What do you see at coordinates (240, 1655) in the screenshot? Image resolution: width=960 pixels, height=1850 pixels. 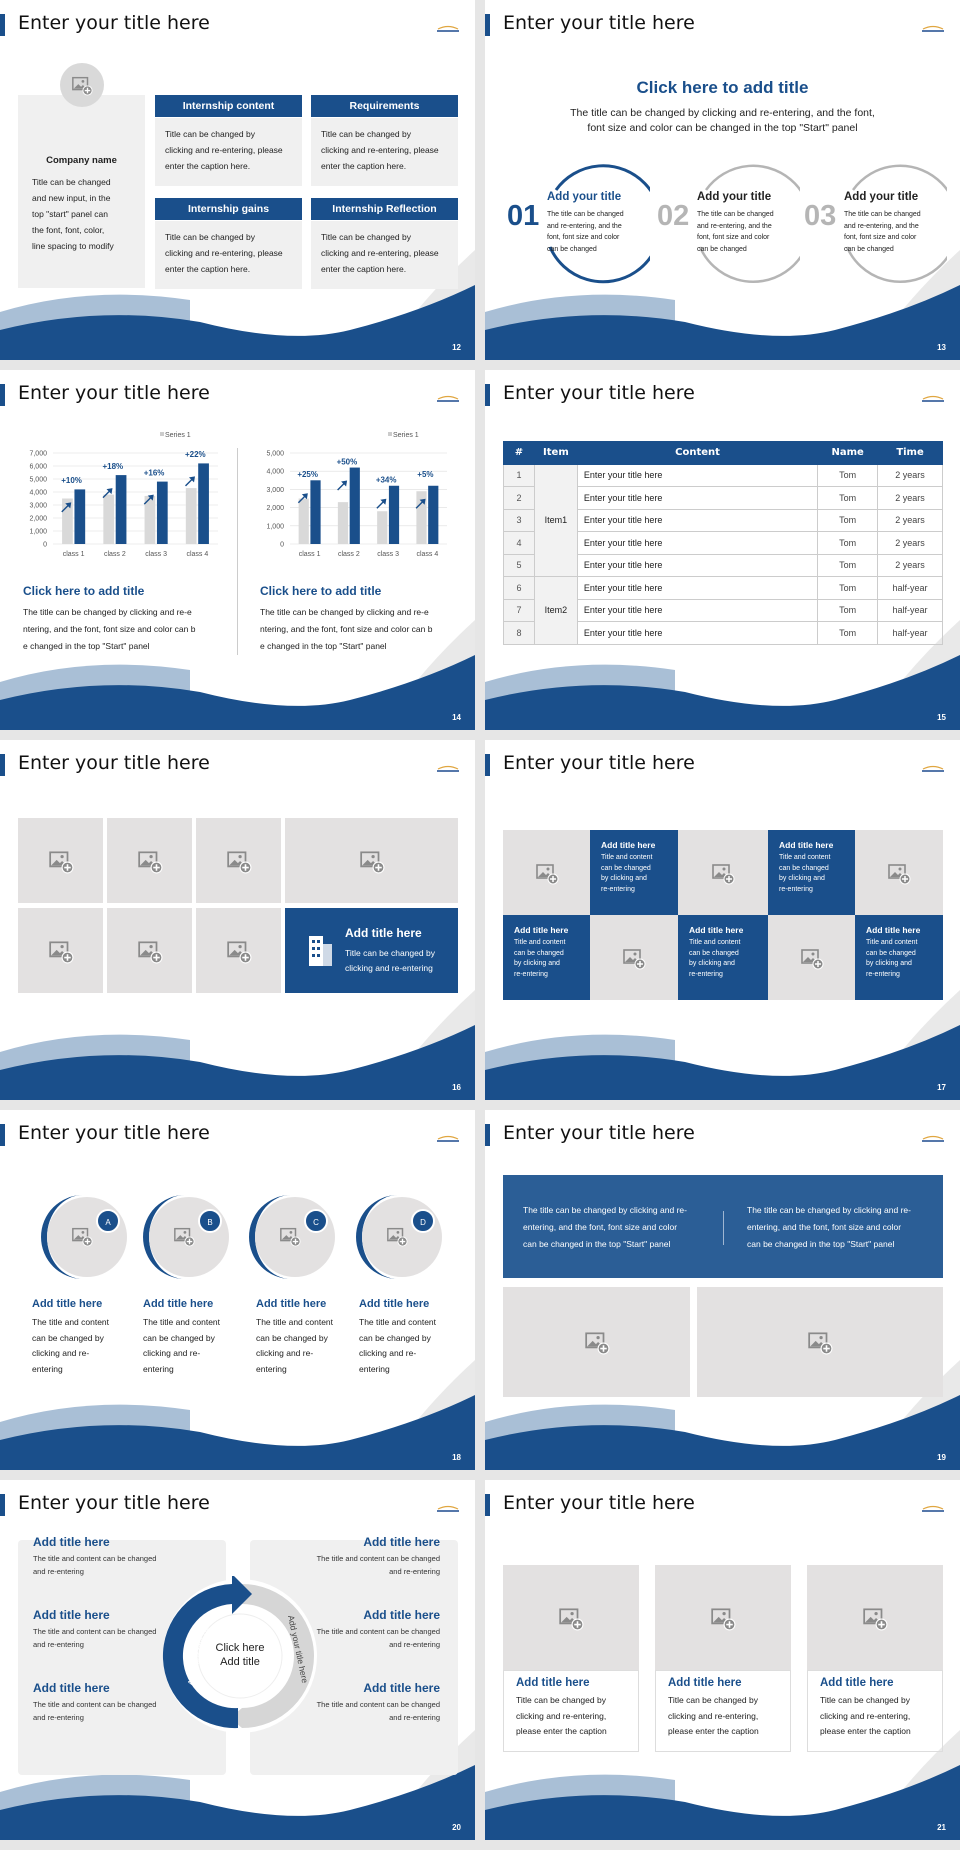 I see `center-title: Click here Add title` at bounding box center [240, 1655].